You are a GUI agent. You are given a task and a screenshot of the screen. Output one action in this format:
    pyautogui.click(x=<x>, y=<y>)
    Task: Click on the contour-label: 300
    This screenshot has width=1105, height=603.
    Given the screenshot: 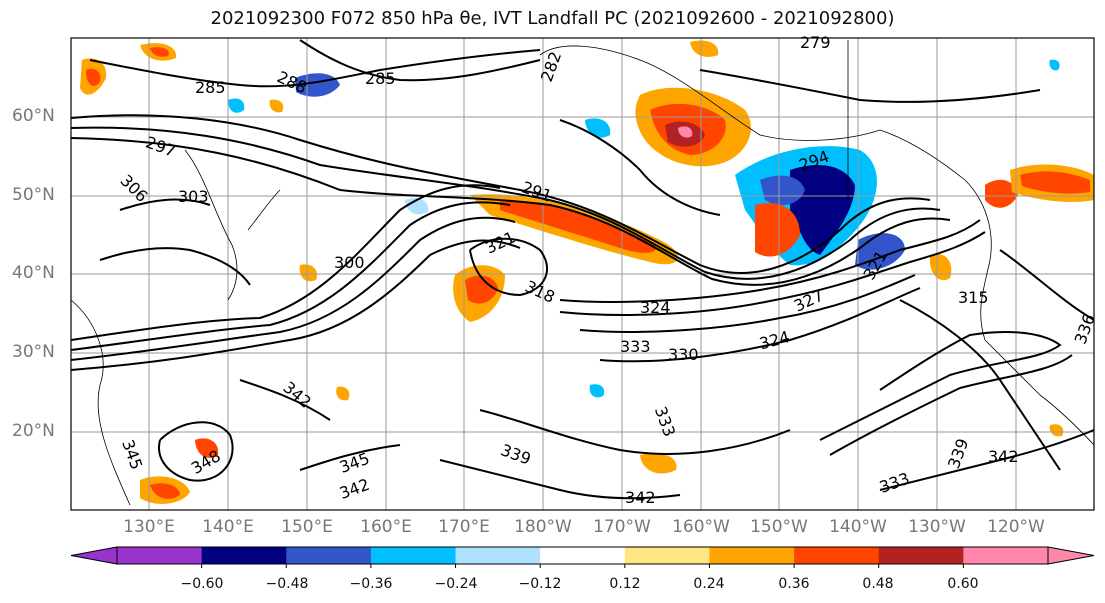 What is the action you would take?
    pyautogui.click(x=349, y=262)
    